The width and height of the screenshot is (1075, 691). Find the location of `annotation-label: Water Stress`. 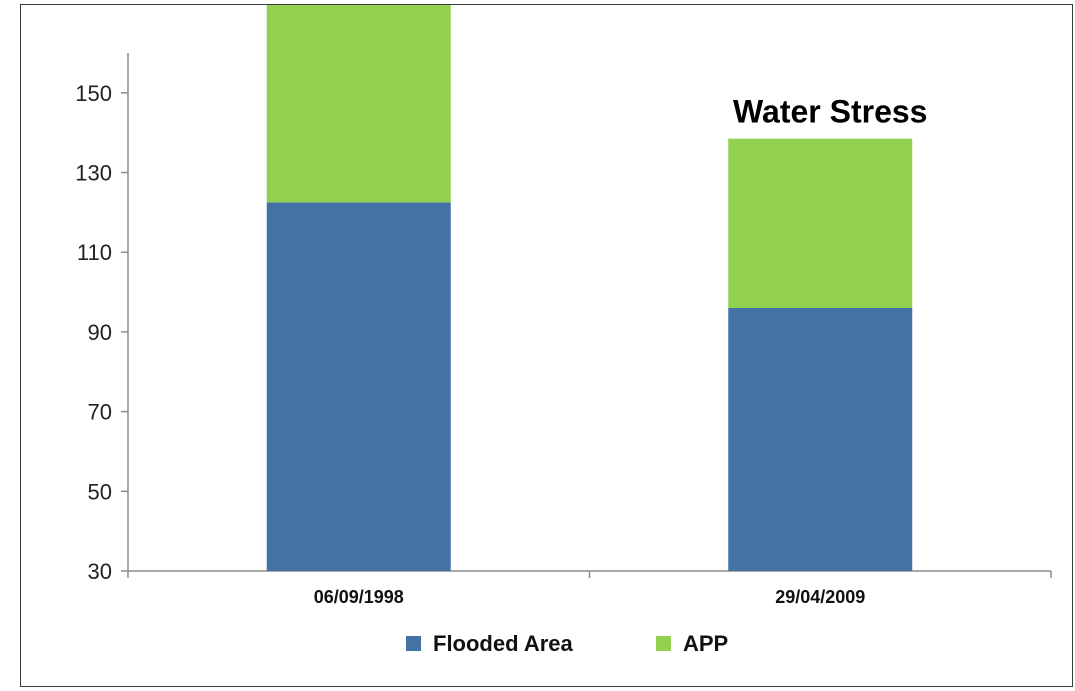

annotation-label: Water Stress is located at coordinates (830, 112).